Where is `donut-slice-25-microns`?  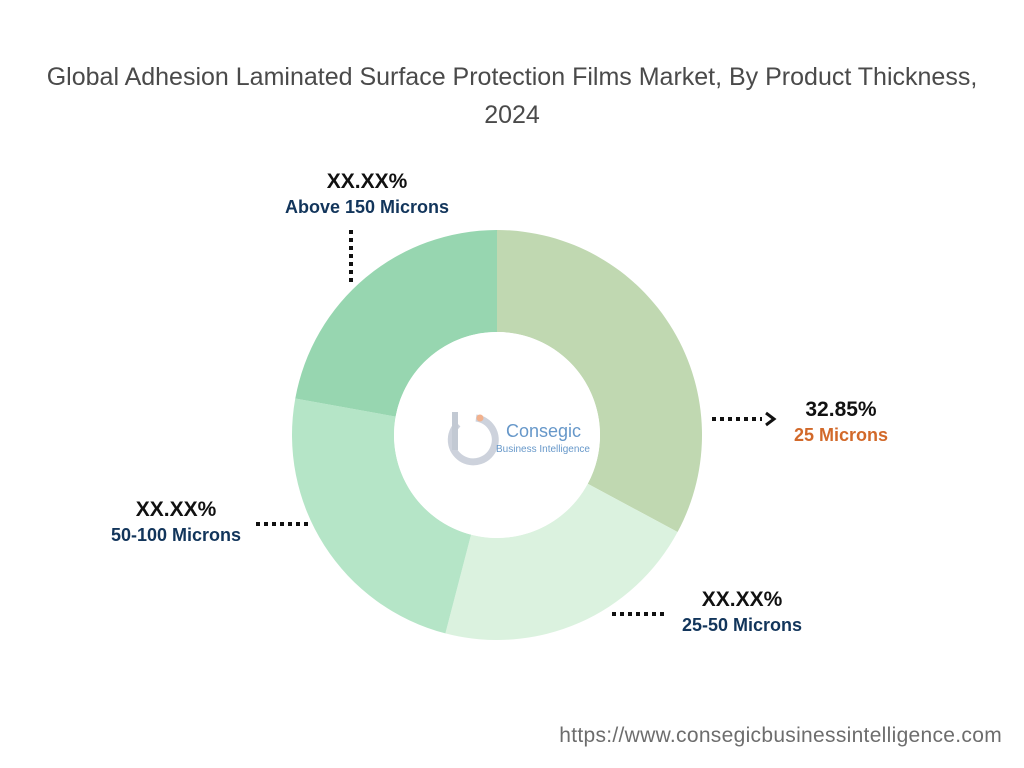
donut-slice-25-microns is located at coordinates (599, 381).